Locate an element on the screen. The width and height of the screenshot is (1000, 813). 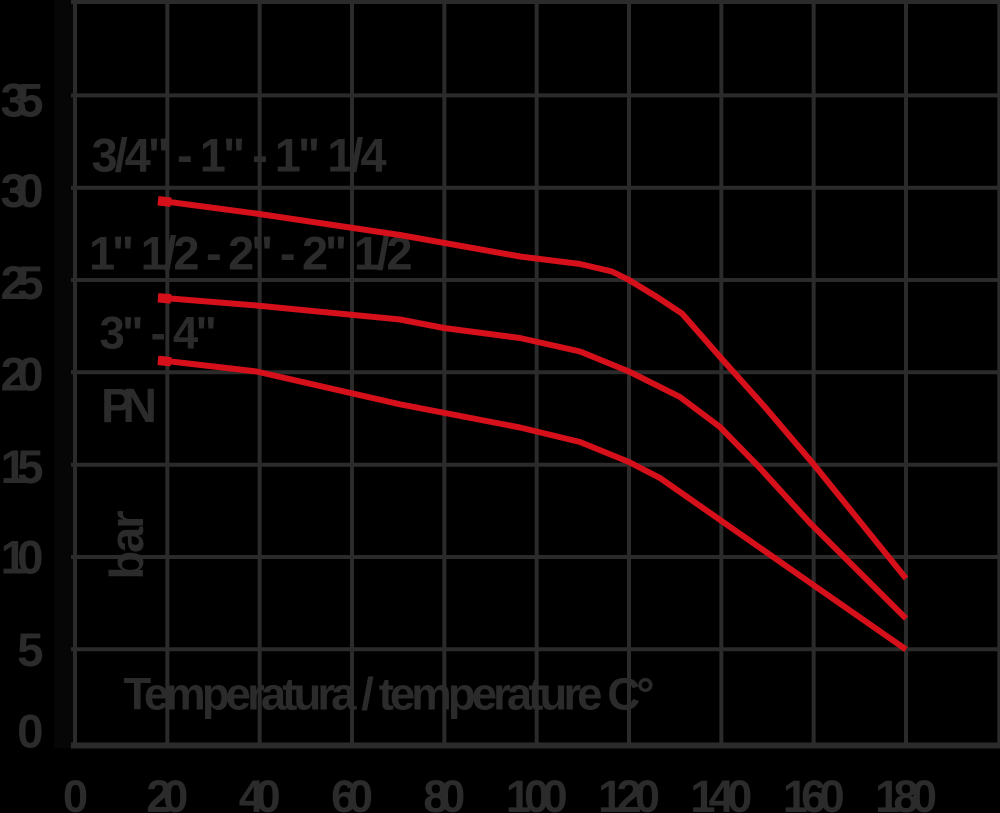
svg-text: 30 is located at coordinates (22, 191).